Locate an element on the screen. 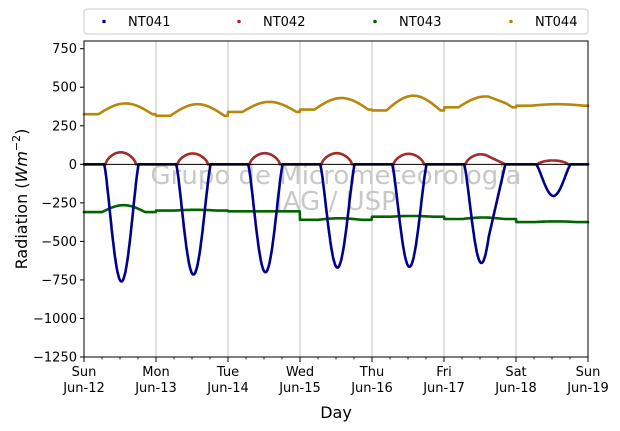 This screenshot has height=431, width=620. y-tick-label: −750 is located at coordinates (59, 280).